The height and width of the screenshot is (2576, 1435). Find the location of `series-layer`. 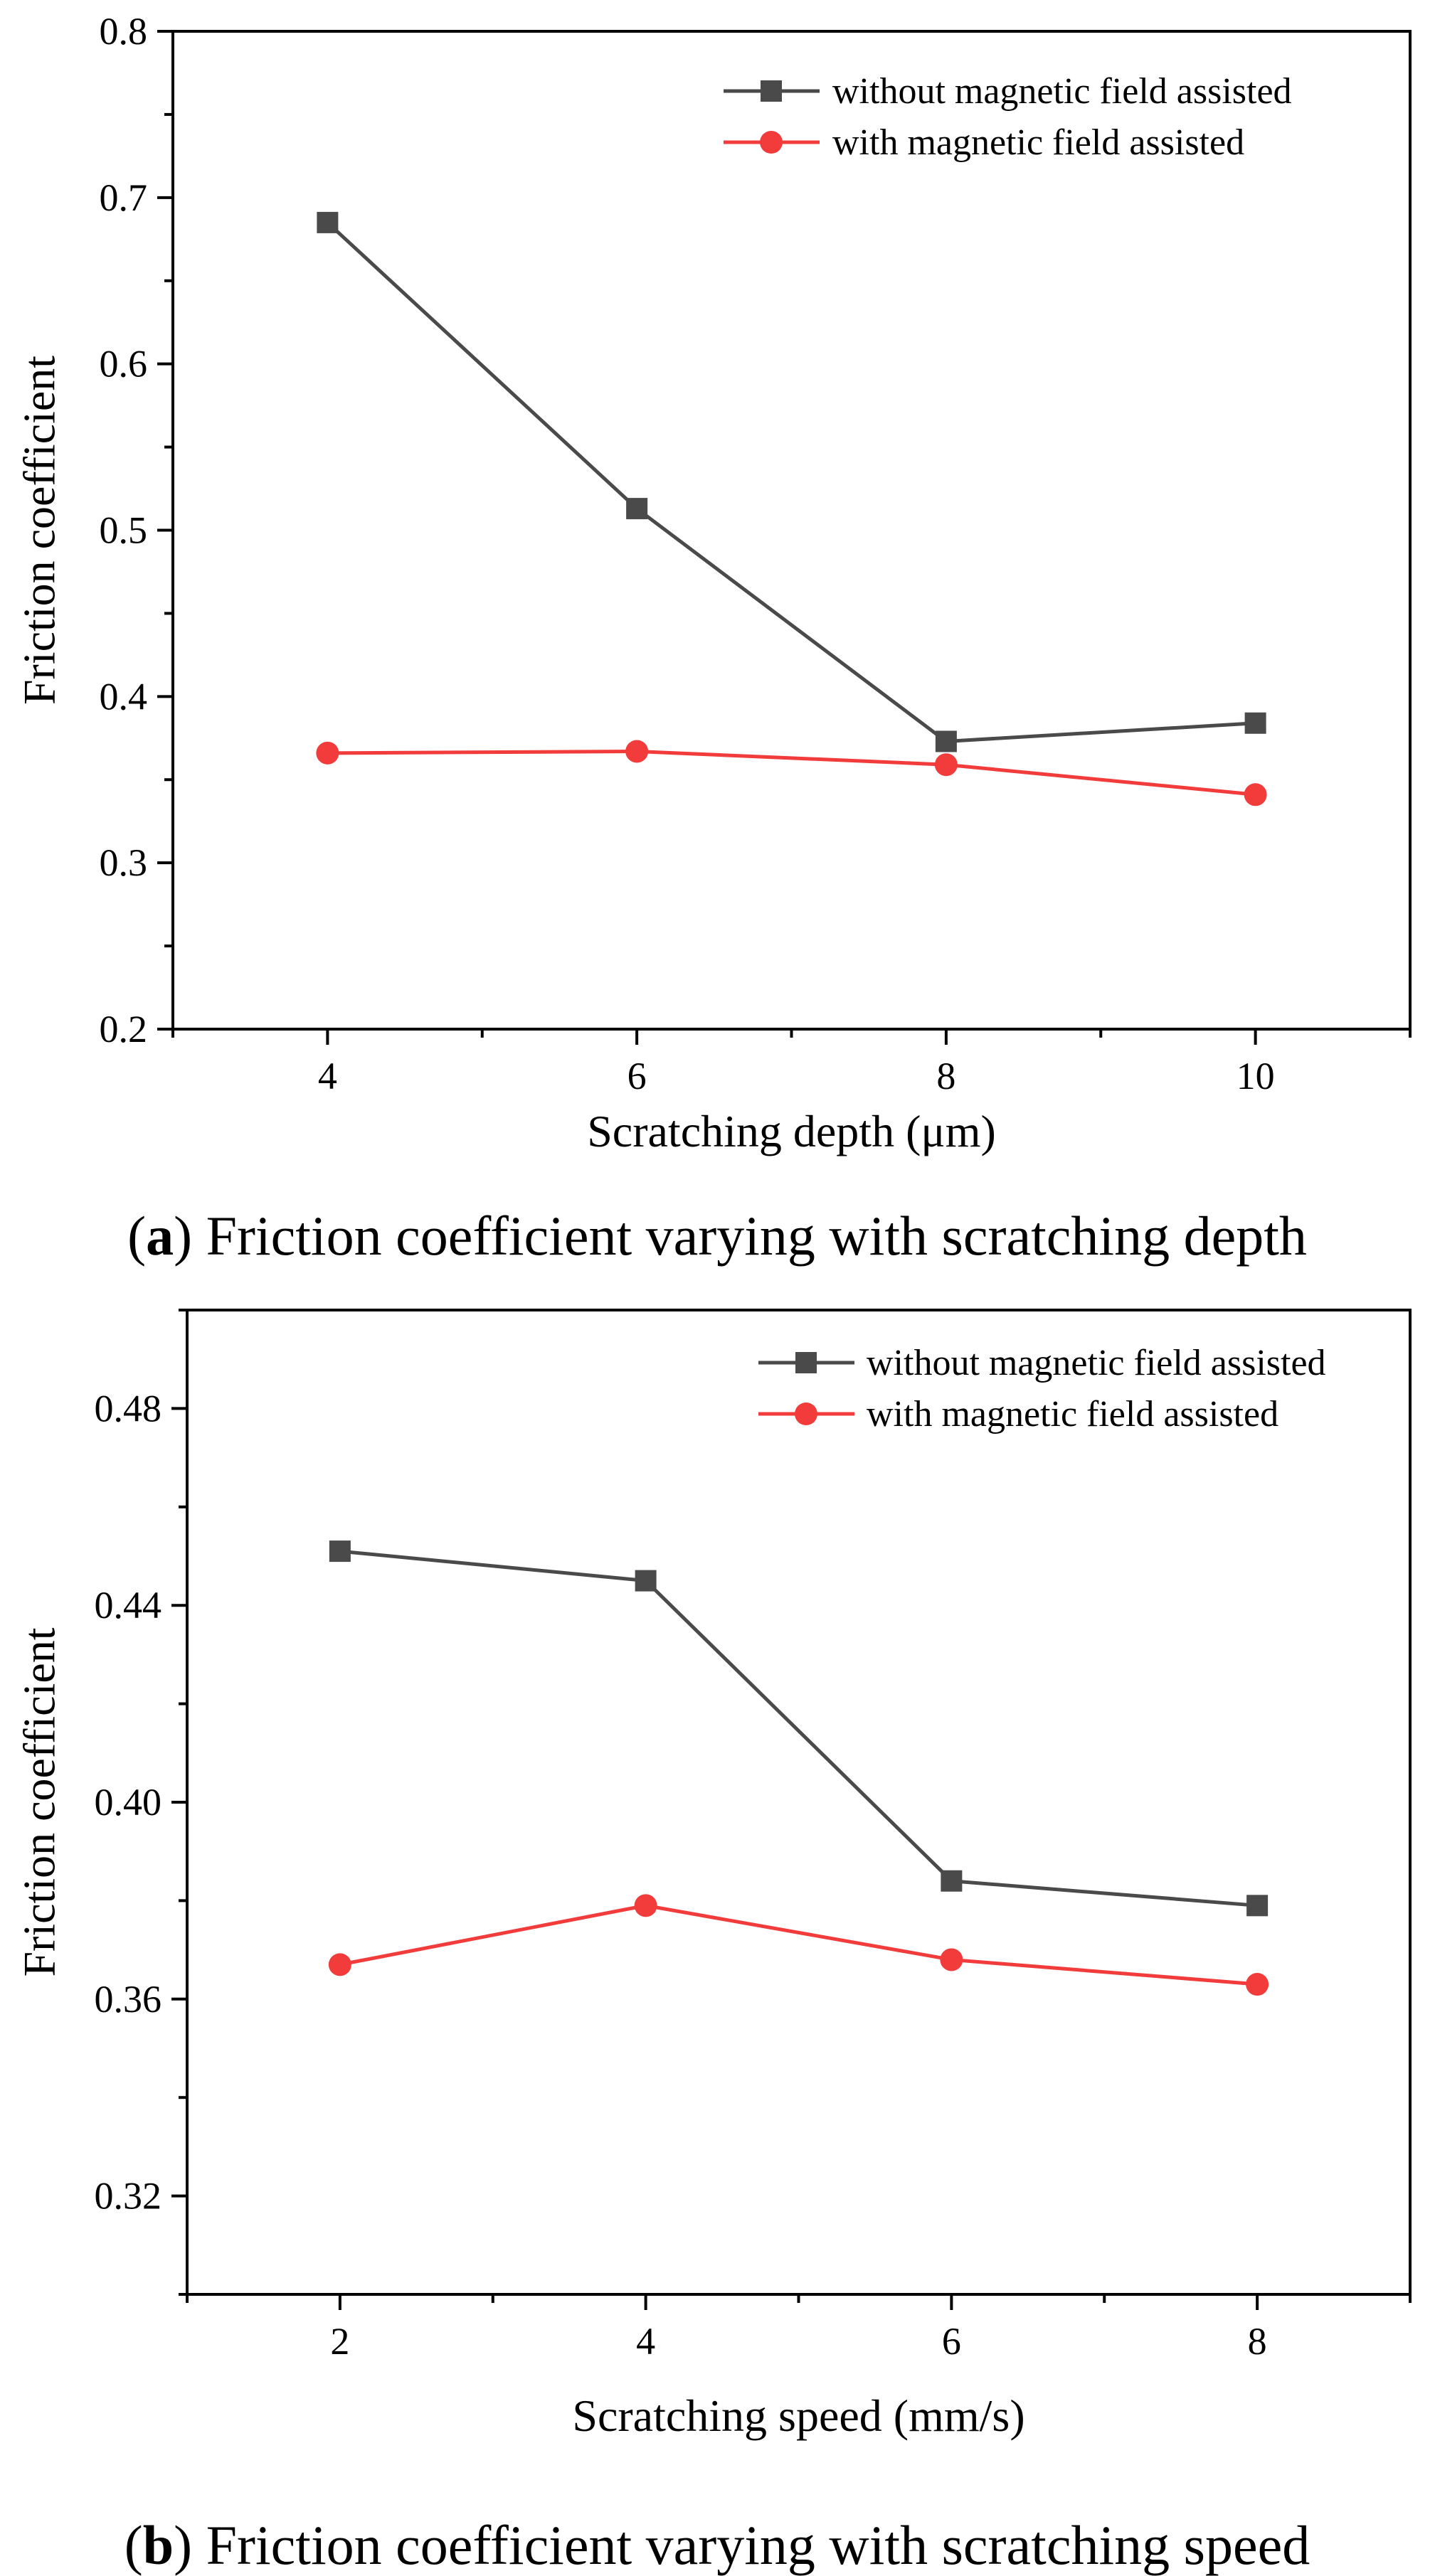

series-layer is located at coordinates (799, 1768).